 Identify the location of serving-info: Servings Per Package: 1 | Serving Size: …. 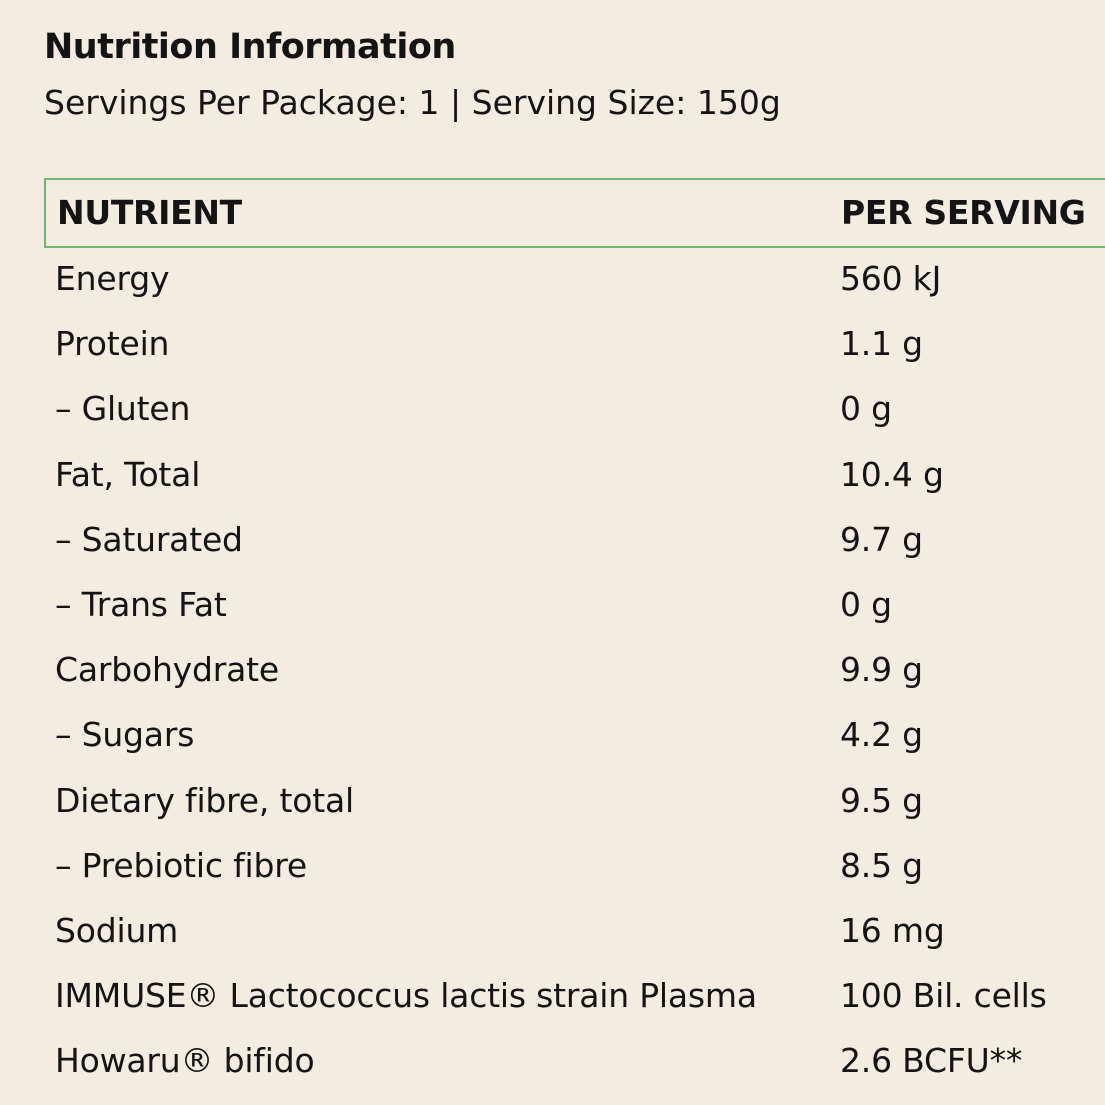
(412, 102).